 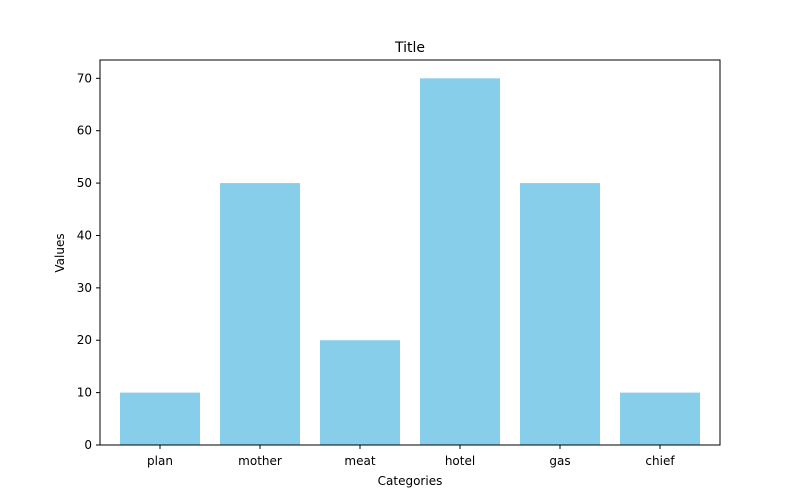 What do you see at coordinates (84, 393) in the screenshot?
I see `y-tick-label: 10` at bounding box center [84, 393].